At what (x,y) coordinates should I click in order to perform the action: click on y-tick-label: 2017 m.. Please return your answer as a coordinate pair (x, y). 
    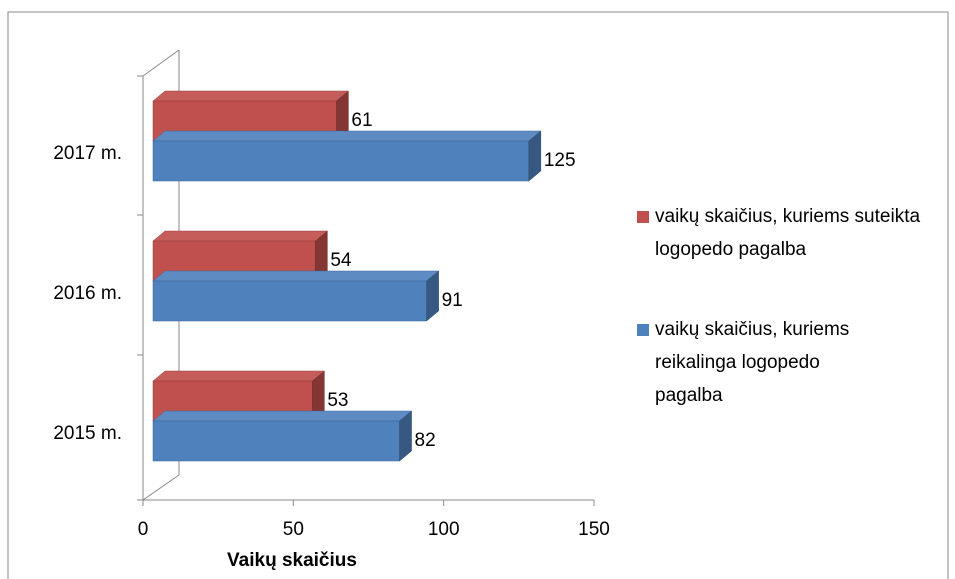
    Looking at the image, I should click on (87, 153).